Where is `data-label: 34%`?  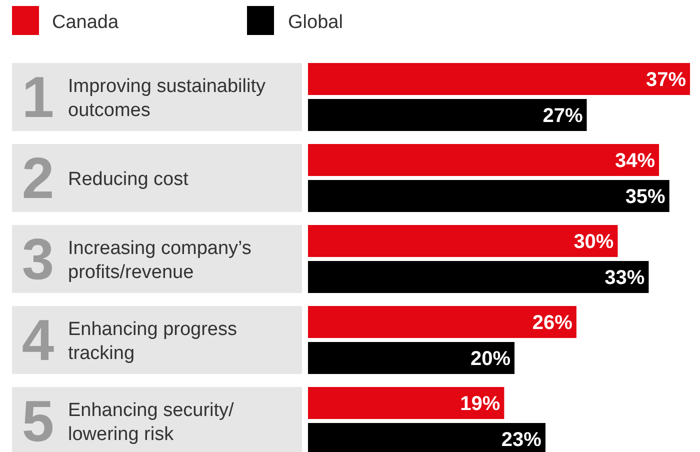
data-label: 34% is located at coordinates (635, 161).